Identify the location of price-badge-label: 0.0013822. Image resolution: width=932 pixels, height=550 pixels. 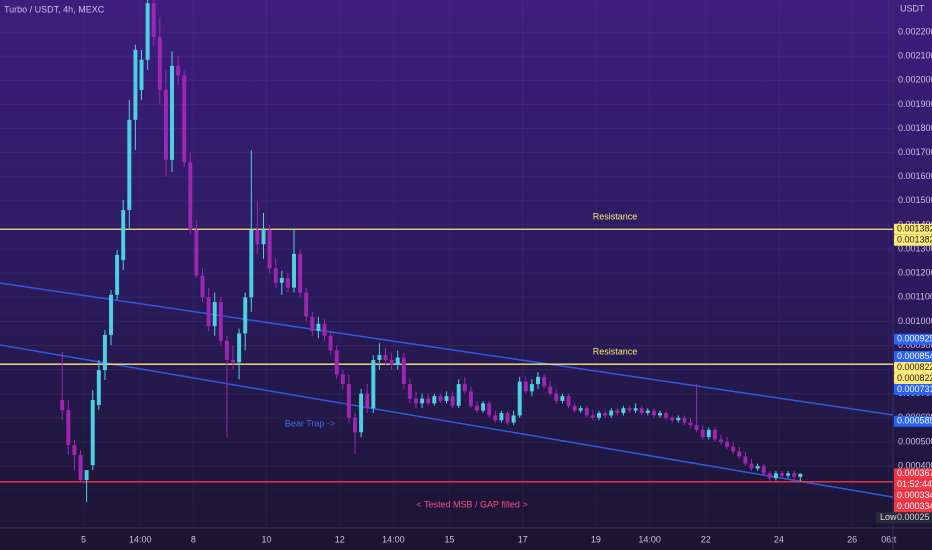
(914, 240).